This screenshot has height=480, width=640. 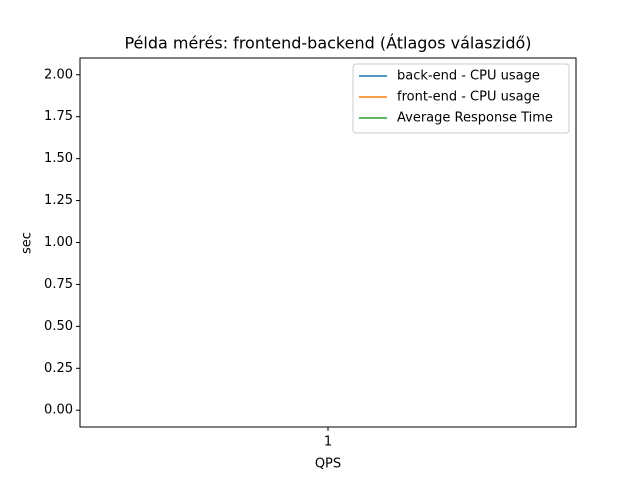 What do you see at coordinates (475, 118) in the screenshot?
I see `legend-label: Average Response Time` at bounding box center [475, 118].